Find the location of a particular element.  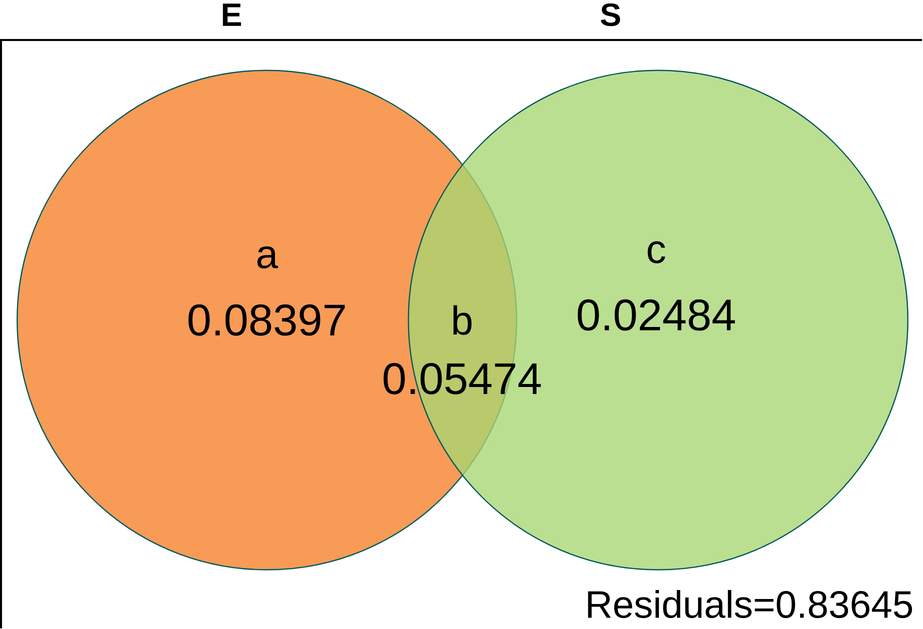

category-label: b is located at coordinates (462, 320).